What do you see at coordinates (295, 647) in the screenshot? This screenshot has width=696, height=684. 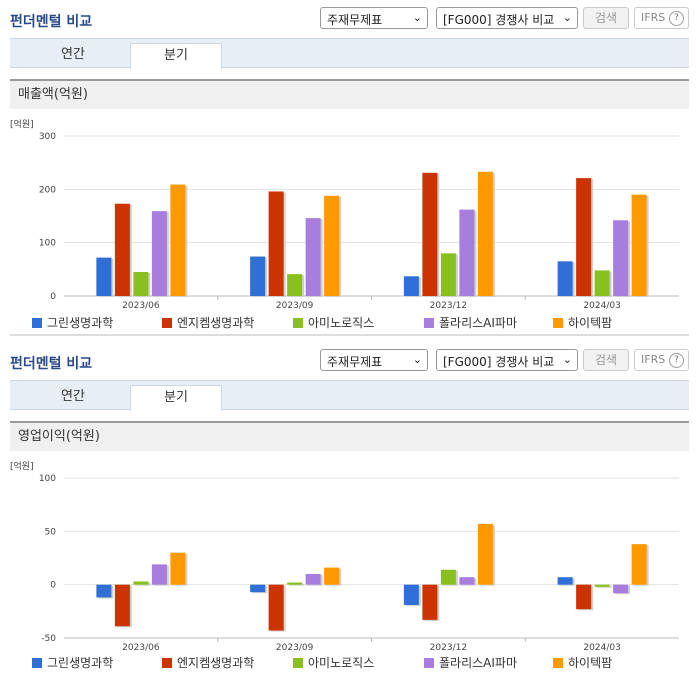 I see `x-tick-label: 2023/09` at bounding box center [295, 647].